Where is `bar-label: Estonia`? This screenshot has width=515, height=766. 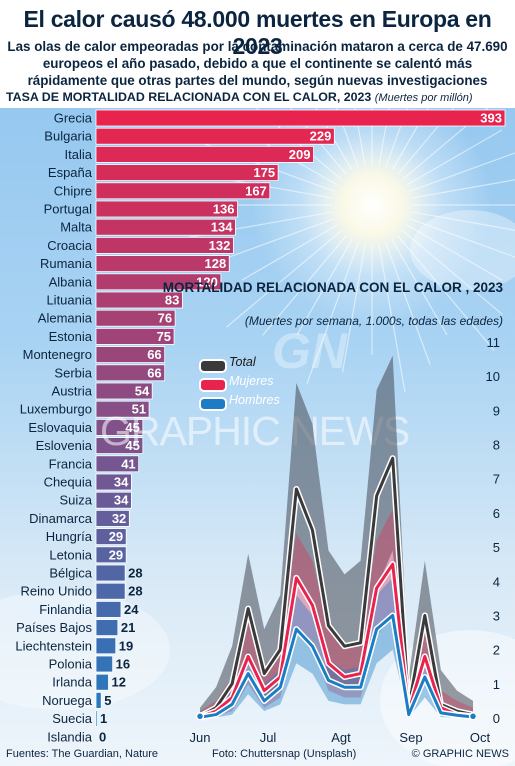 bar-label: Estonia is located at coordinates (71, 336).